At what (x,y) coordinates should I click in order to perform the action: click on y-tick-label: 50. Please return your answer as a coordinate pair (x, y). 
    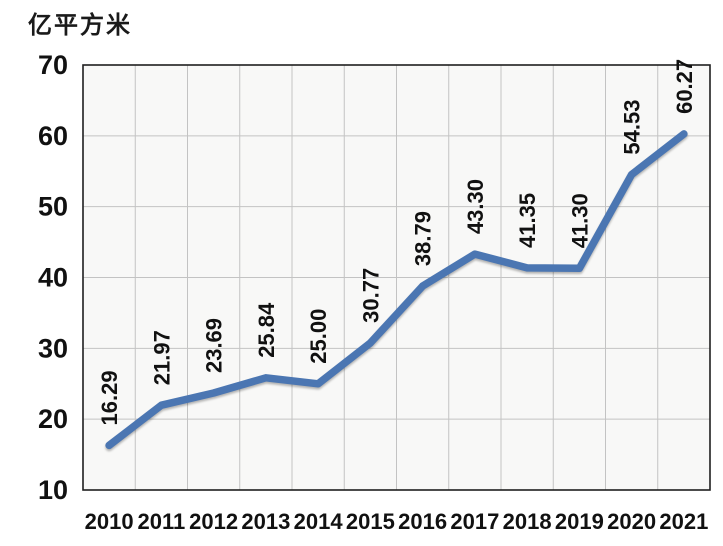
    Looking at the image, I should click on (53, 207).